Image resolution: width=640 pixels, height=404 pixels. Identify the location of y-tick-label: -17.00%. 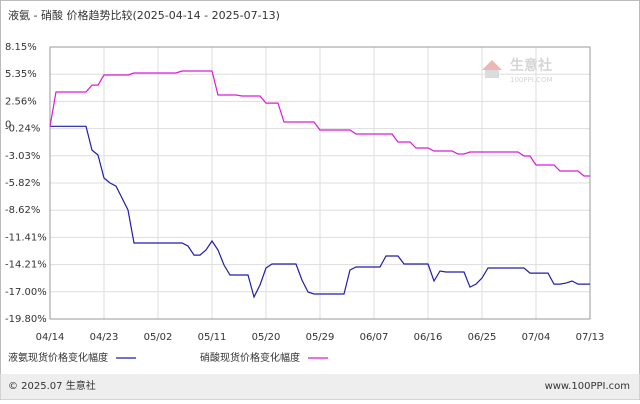
(26, 292).